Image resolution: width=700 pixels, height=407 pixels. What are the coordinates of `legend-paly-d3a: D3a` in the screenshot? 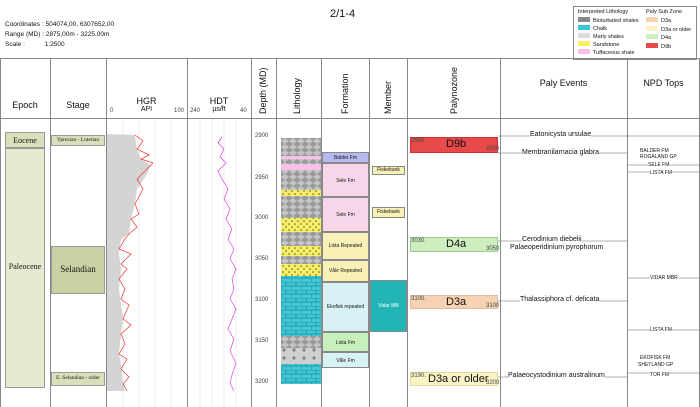 It's located at (666, 21).